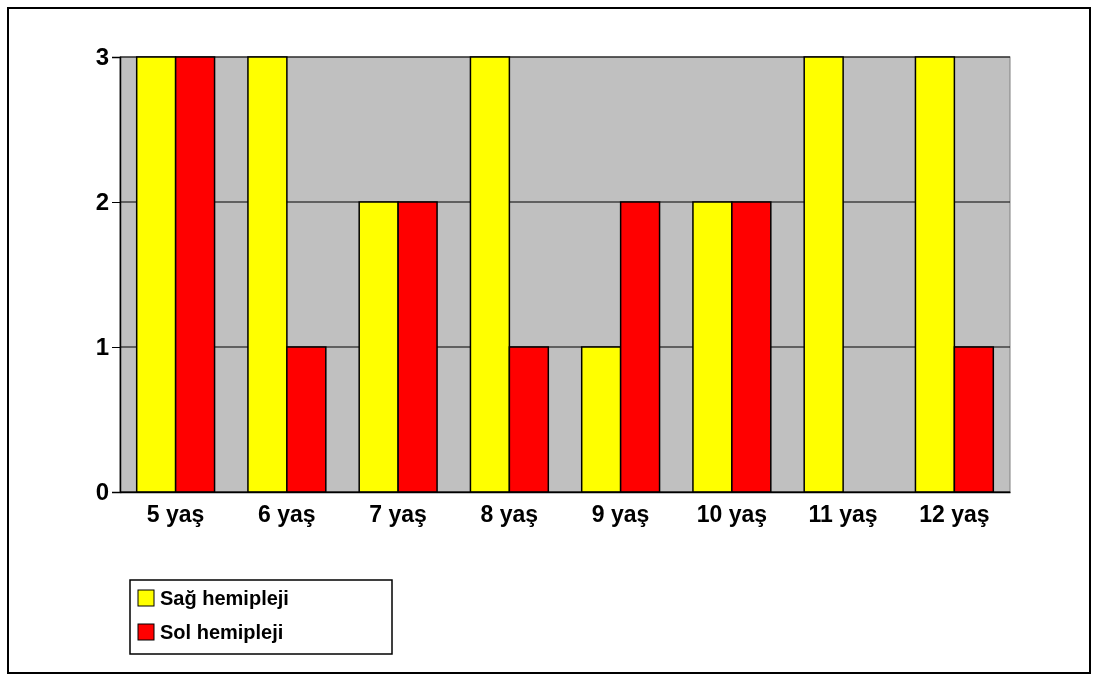 The image size is (1098, 681). Describe the element at coordinates (102, 202) in the screenshot. I see `y-tick-label: 2` at that location.